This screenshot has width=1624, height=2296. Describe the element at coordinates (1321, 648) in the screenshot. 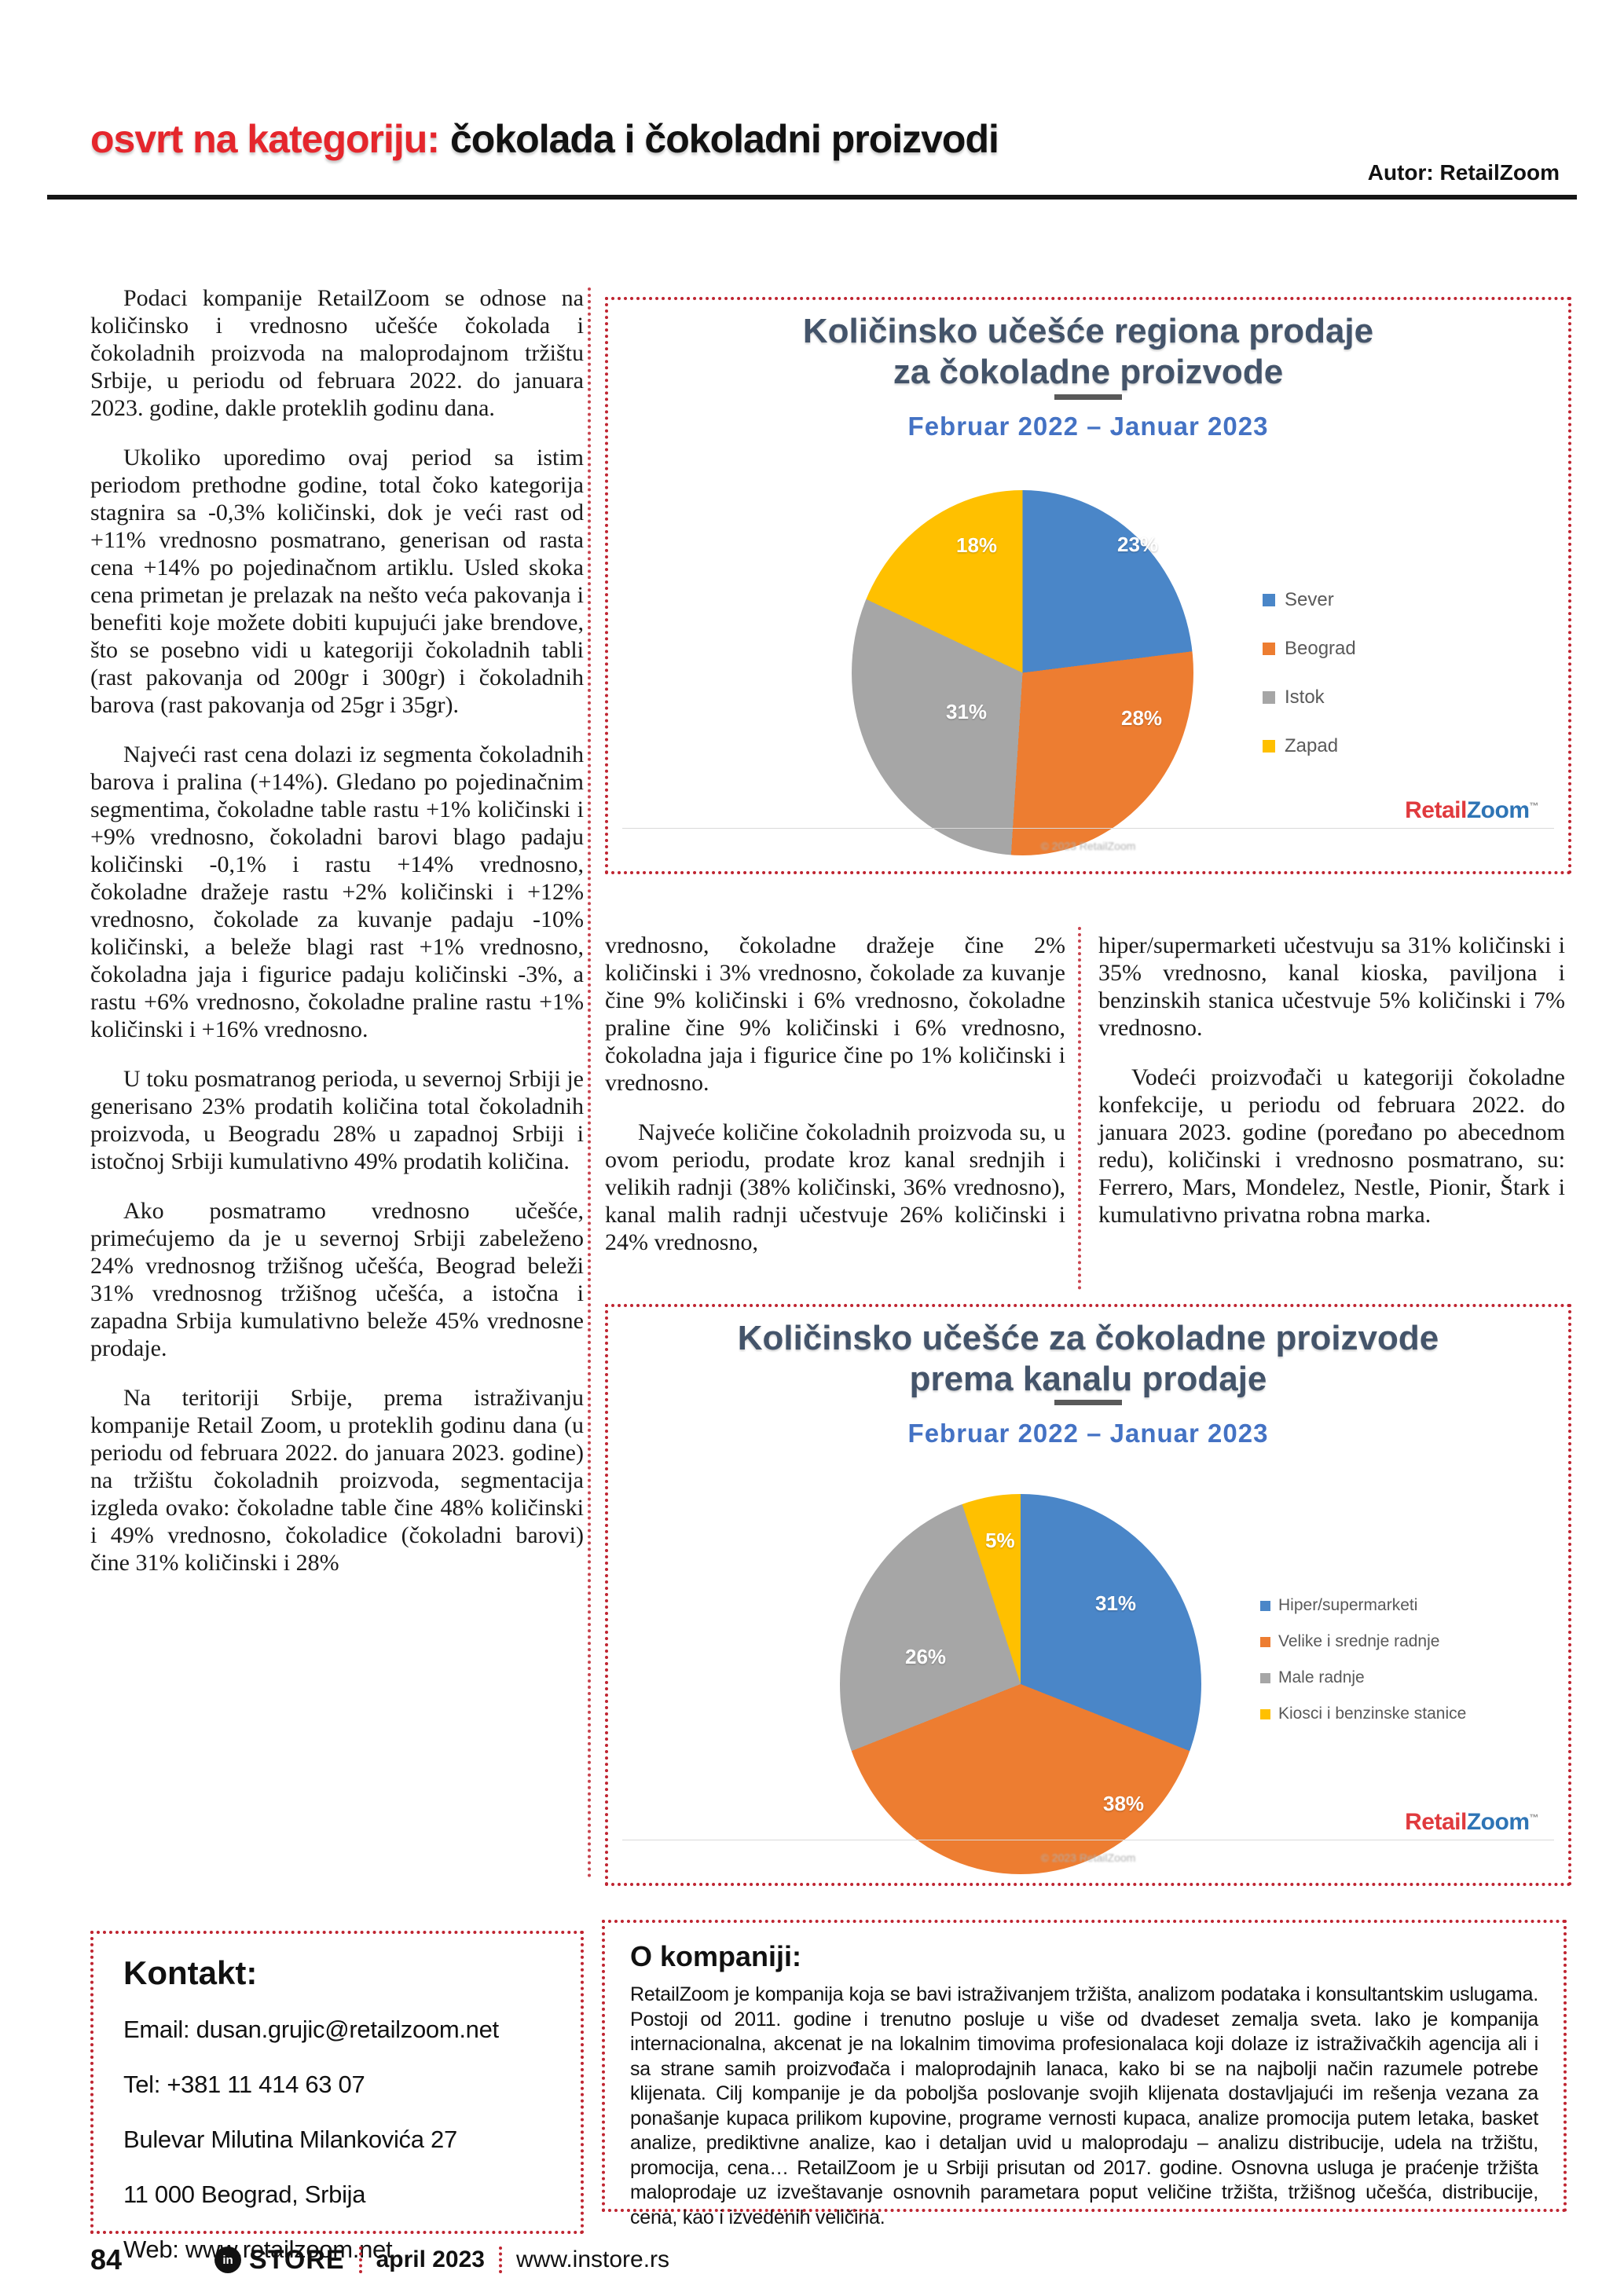

I see `legend-label: Beograd` at that location.